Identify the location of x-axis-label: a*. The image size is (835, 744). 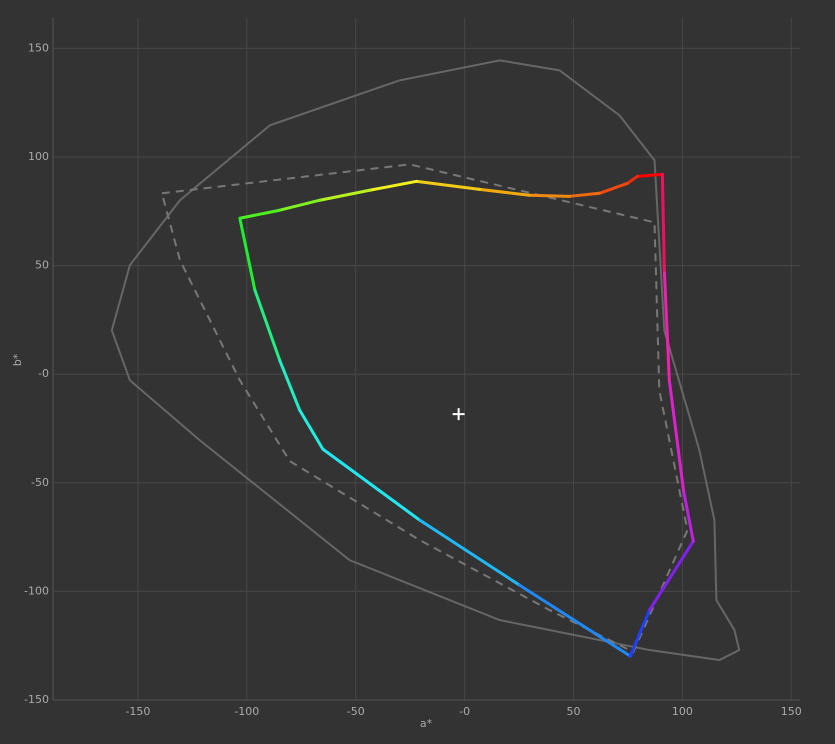
(426, 723).